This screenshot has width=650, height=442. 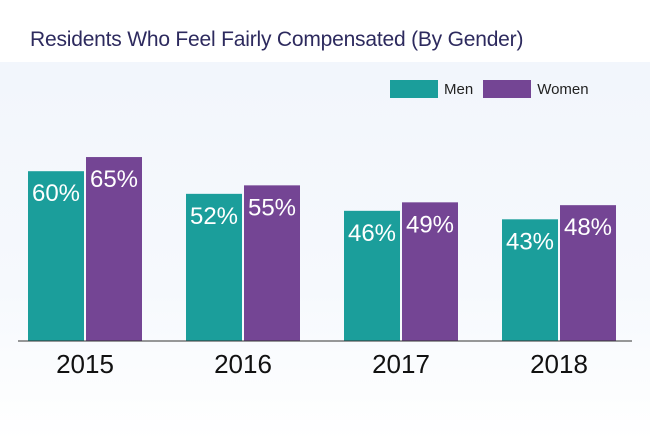 What do you see at coordinates (588, 273) in the screenshot?
I see `bar-women-2018` at bounding box center [588, 273].